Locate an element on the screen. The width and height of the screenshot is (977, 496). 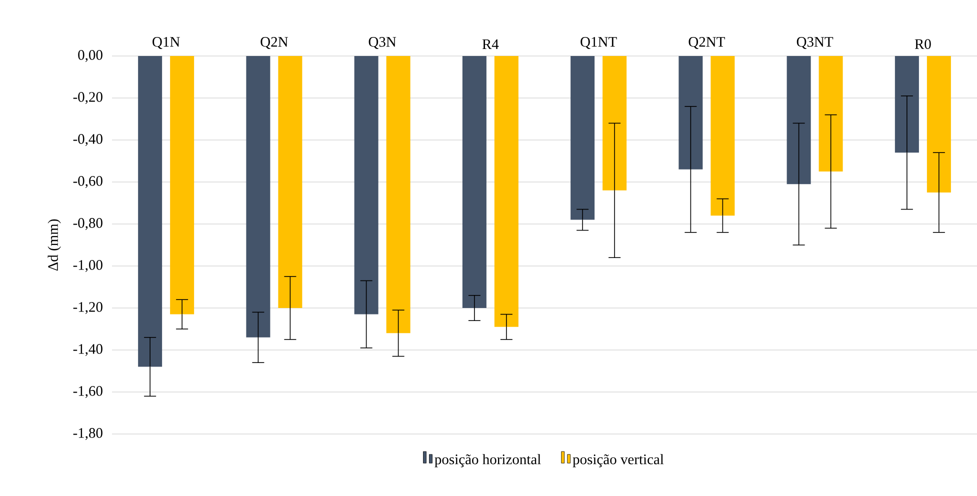
y-tick-label: -0,80 is located at coordinates (87, 224).